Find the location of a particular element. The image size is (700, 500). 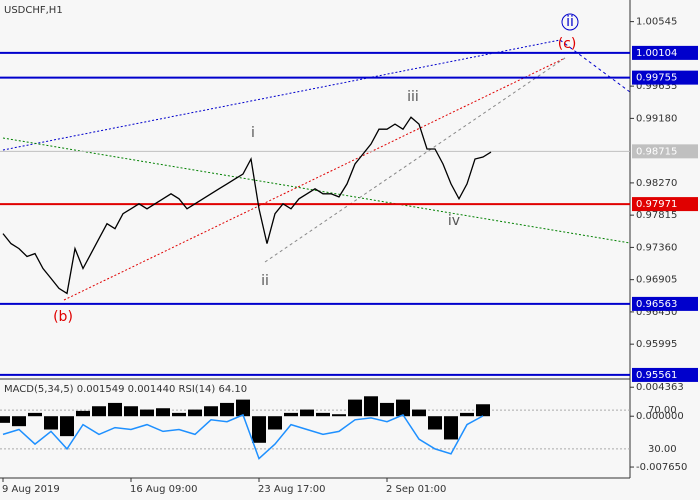

y2-tick-label: 30.00 is located at coordinates (662, 449).